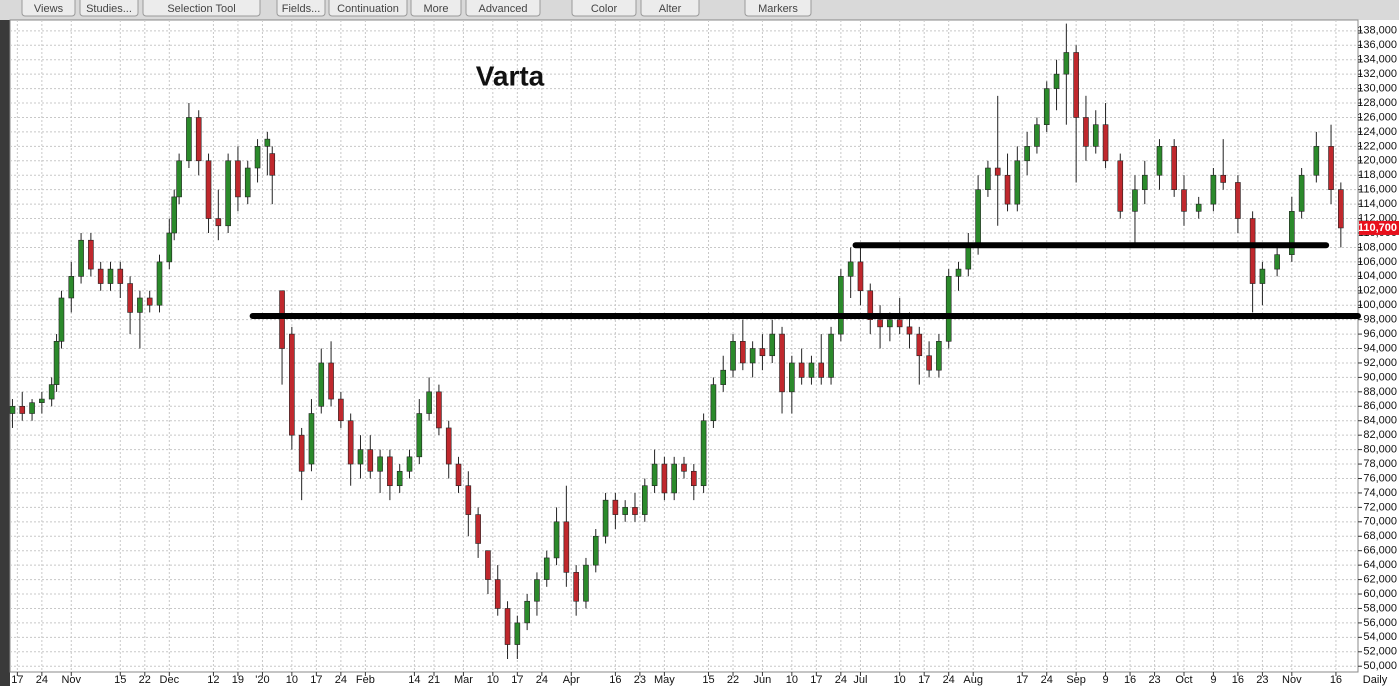  I want to click on x-tick-label: 15, so click(120, 680).